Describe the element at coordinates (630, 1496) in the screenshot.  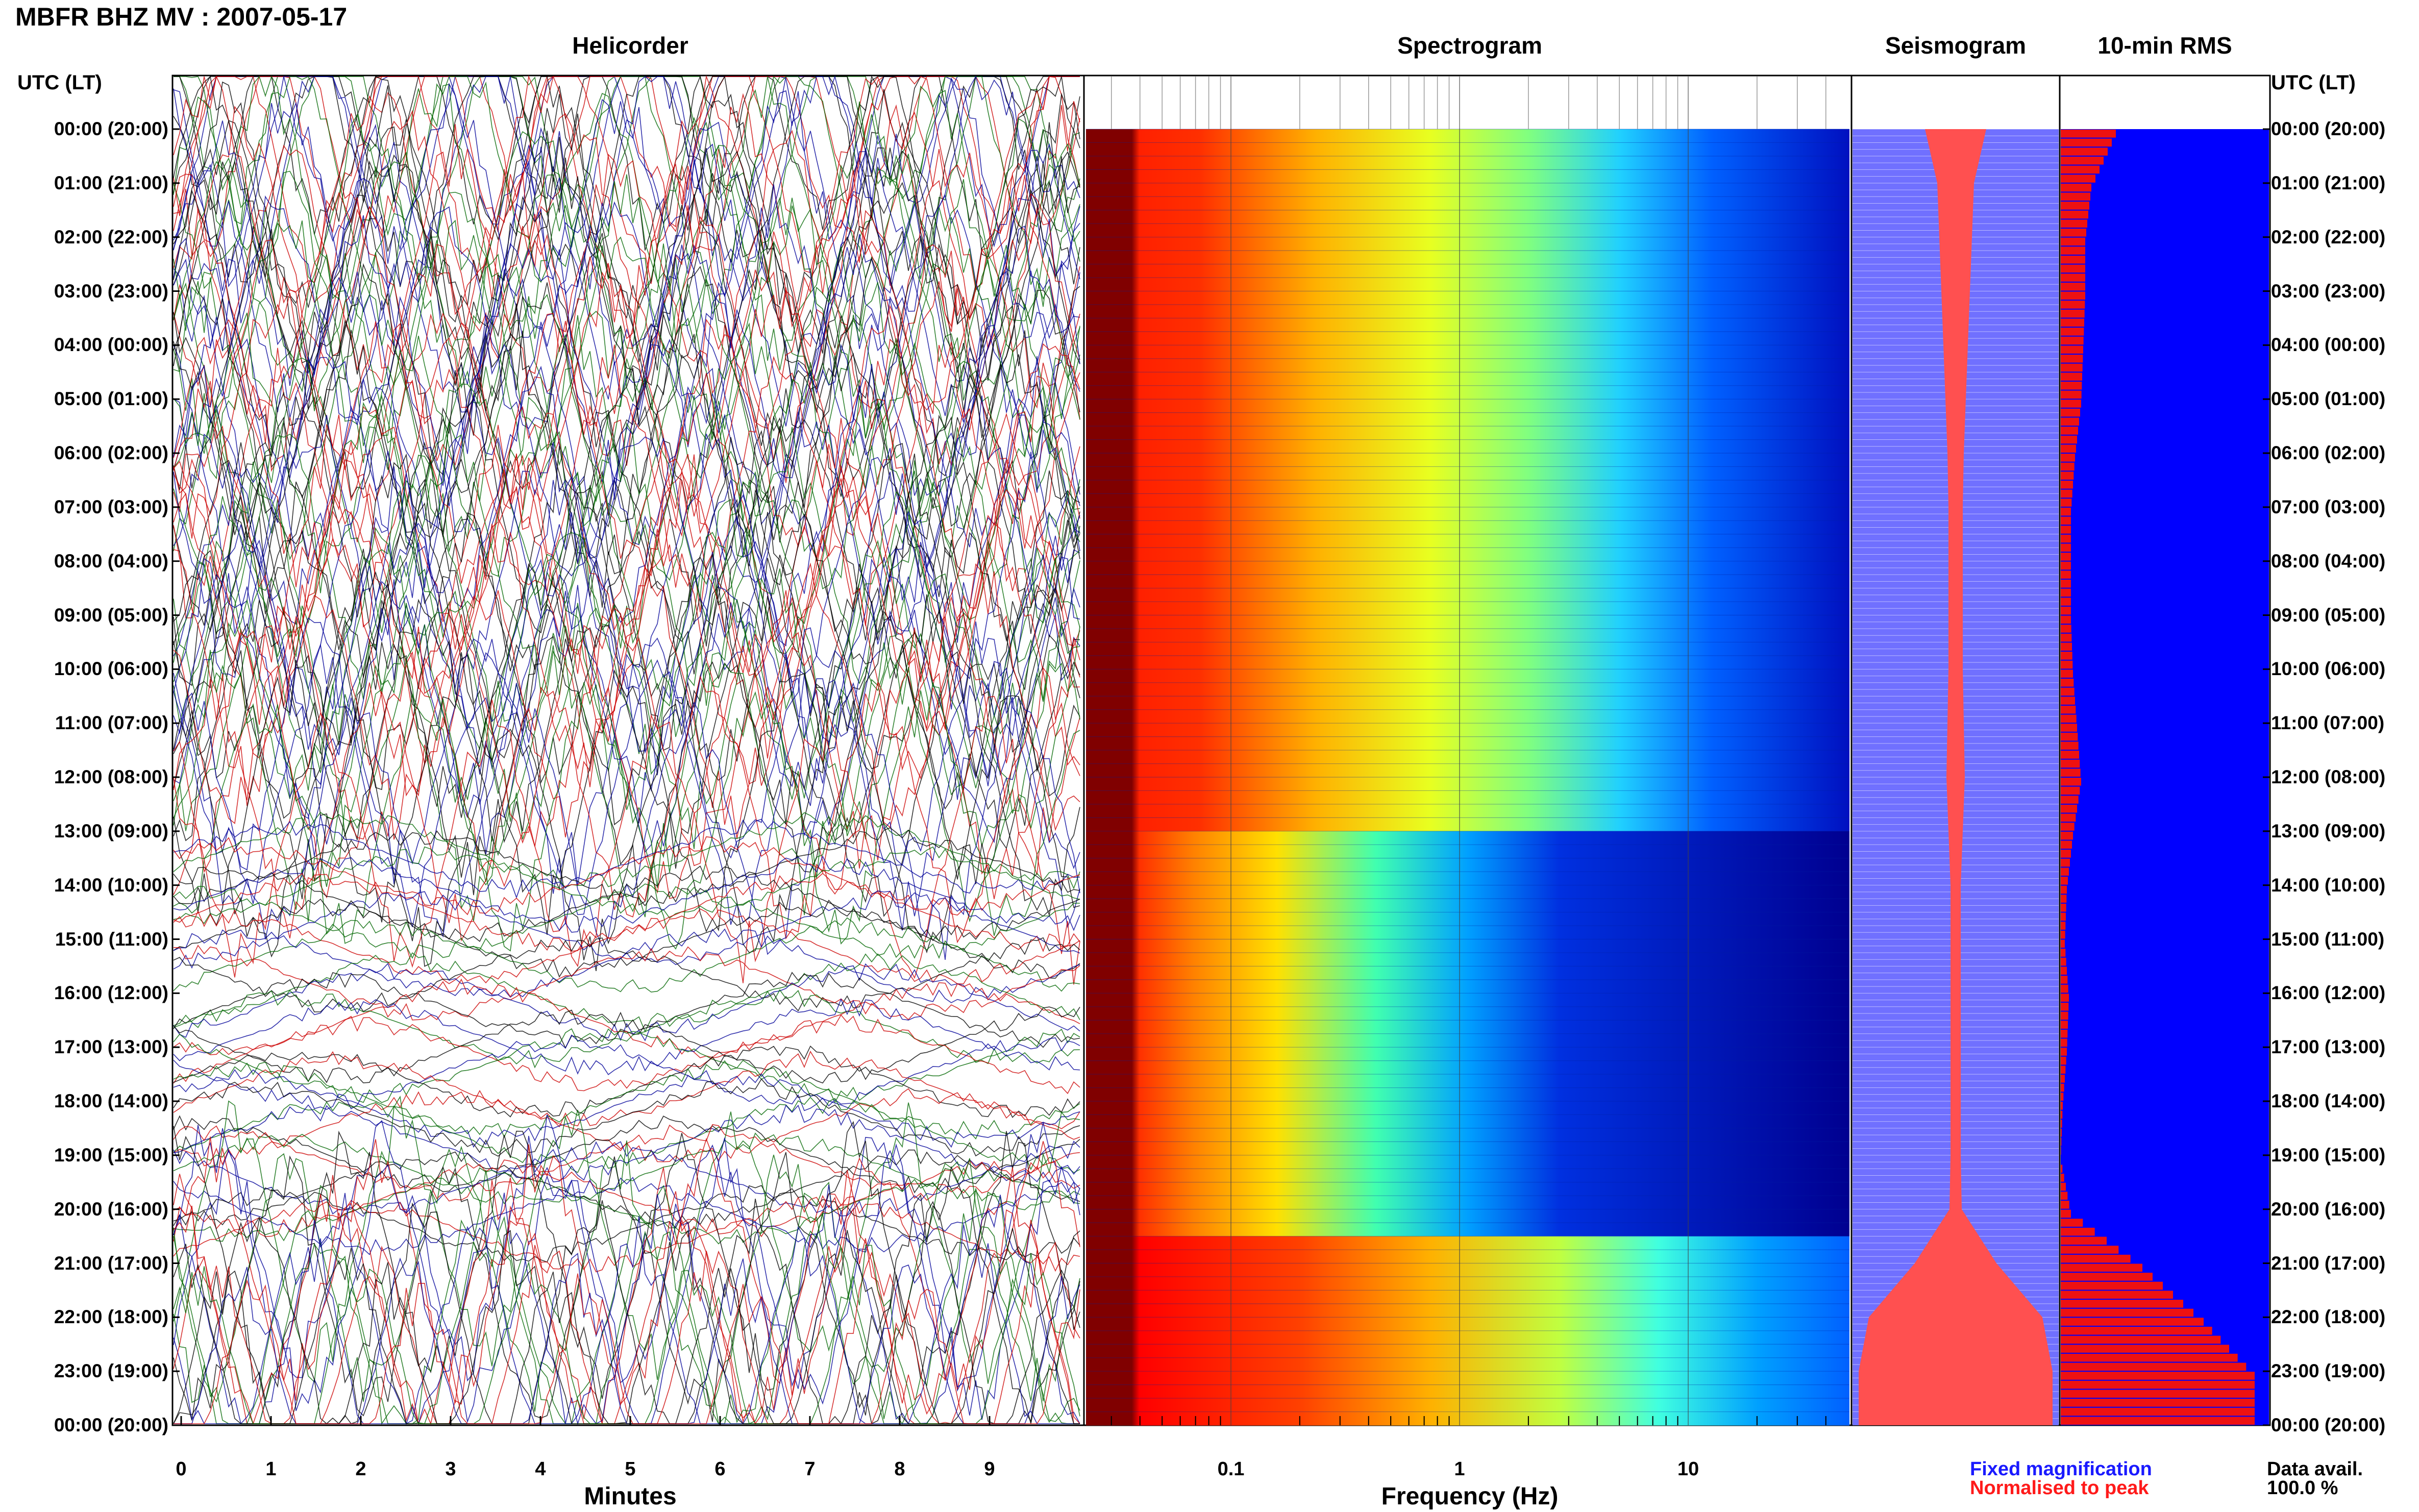
I see `helicorder-x-label: Minutes` at that location.